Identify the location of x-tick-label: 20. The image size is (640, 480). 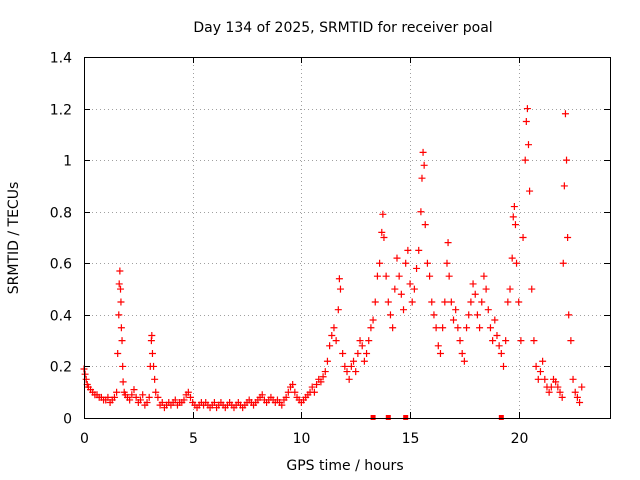
(520, 439).